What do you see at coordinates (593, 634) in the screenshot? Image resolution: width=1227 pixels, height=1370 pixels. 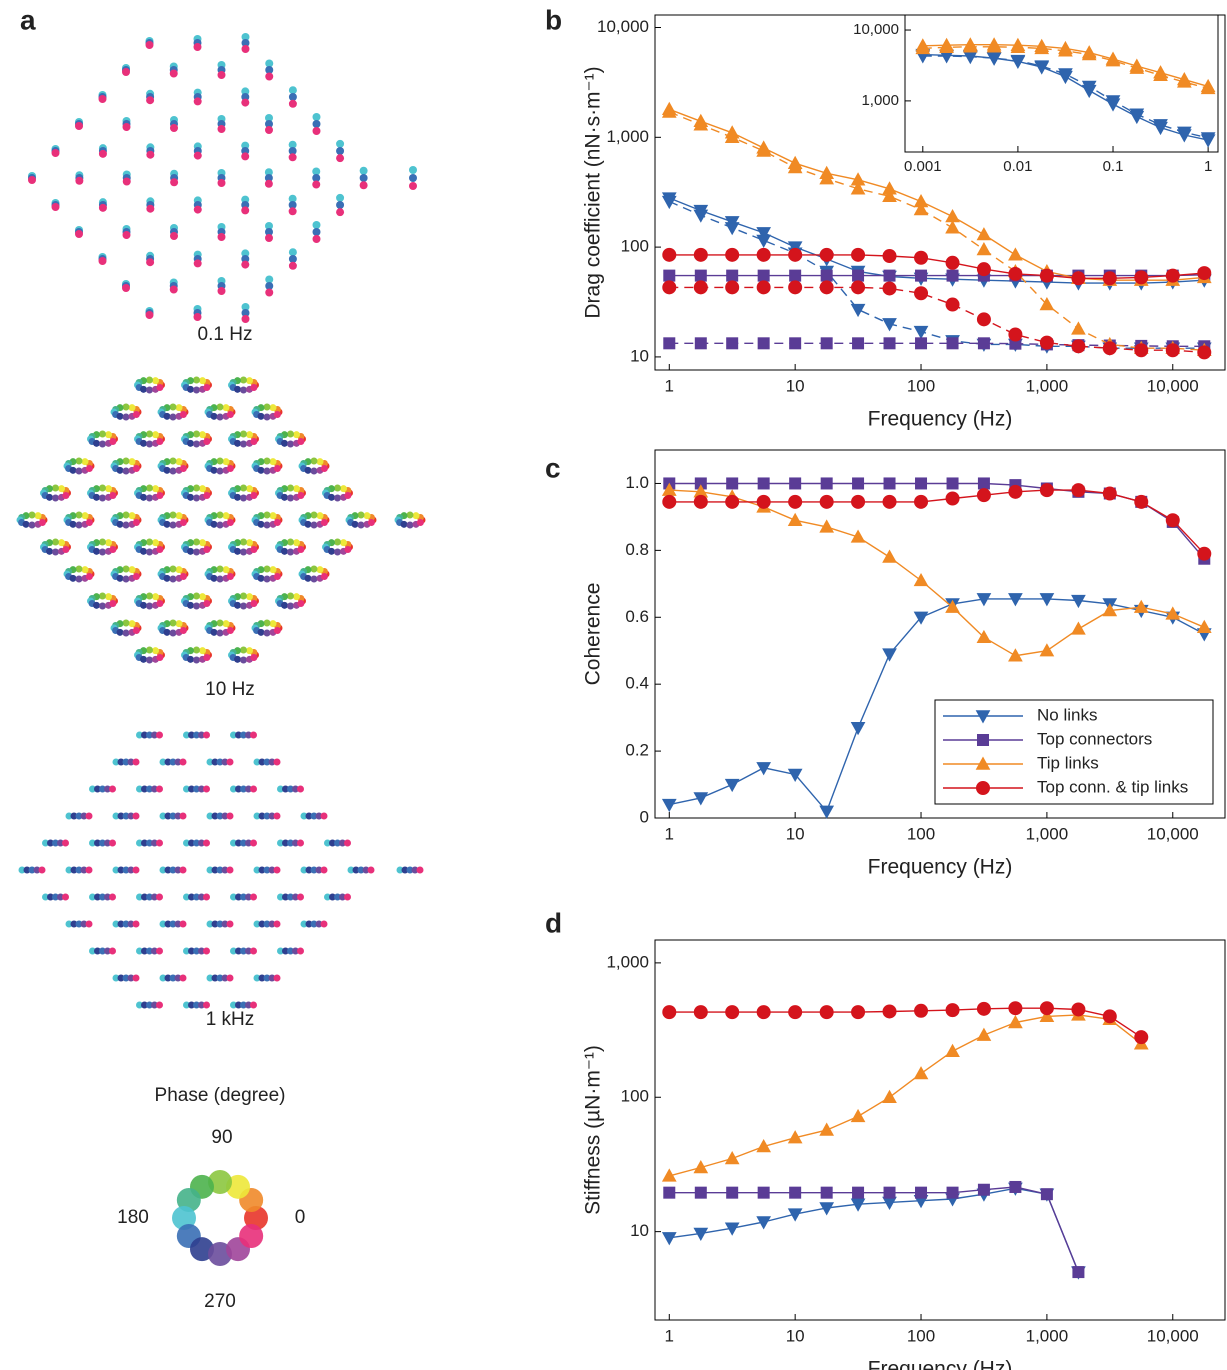 I see `y-axis-label: Coherence` at bounding box center [593, 634].